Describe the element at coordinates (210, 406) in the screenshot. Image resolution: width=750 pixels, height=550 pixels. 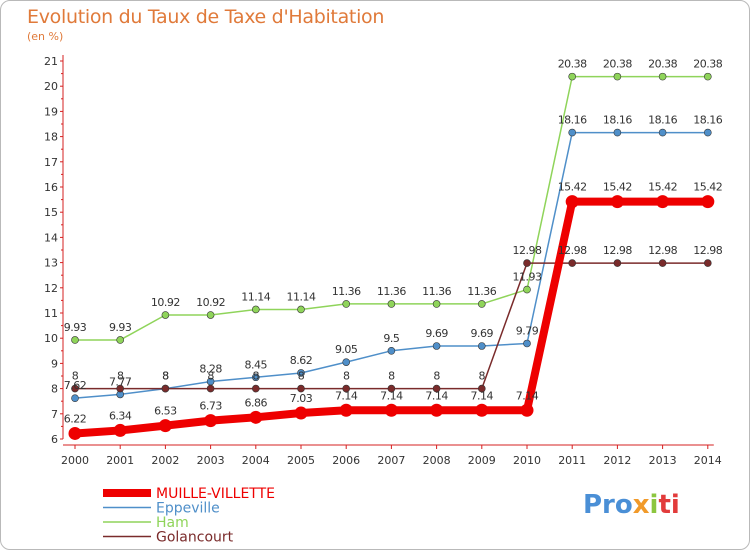
I see `data-label: 6.73` at that location.